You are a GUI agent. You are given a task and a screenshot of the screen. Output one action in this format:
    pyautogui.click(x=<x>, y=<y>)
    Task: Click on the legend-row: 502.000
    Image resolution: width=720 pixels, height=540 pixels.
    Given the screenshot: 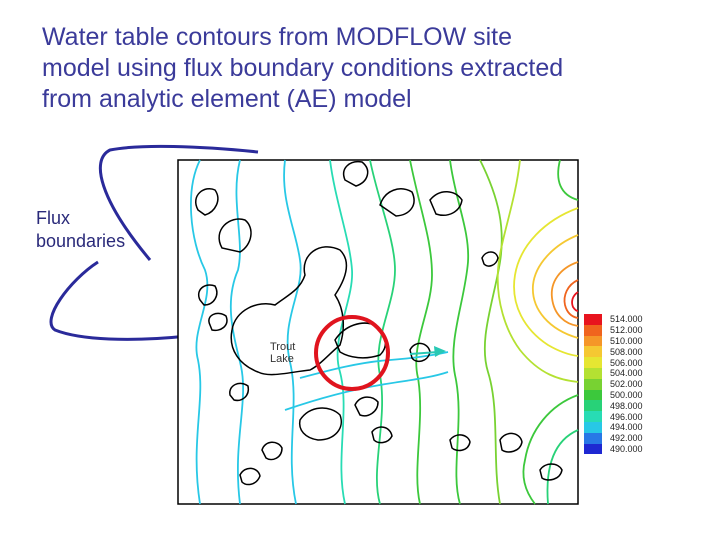 What is the action you would take?
    pyautogui.click(x=634, y=384)
    